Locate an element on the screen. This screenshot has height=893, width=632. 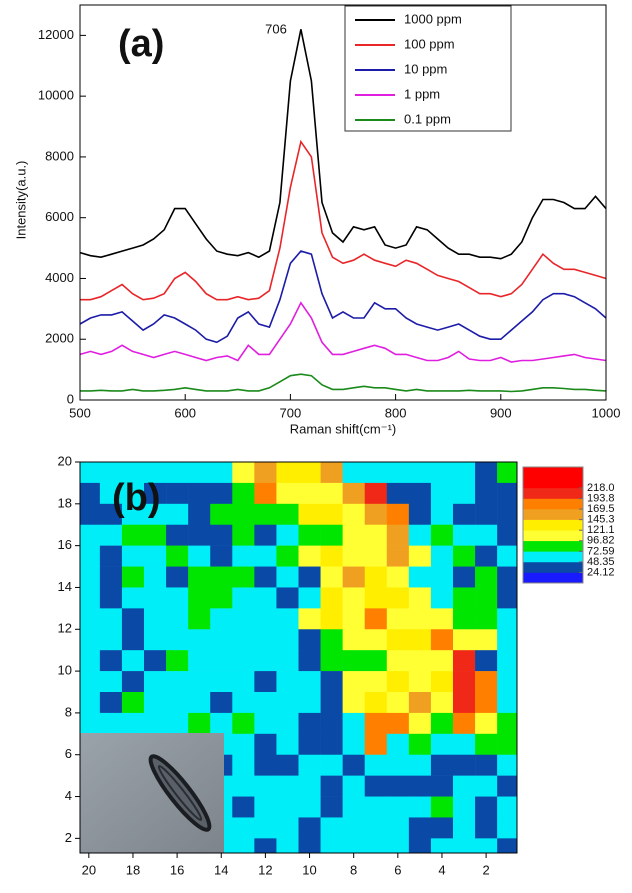
x-tick-label: 4 is located at coordinates (441, 869).